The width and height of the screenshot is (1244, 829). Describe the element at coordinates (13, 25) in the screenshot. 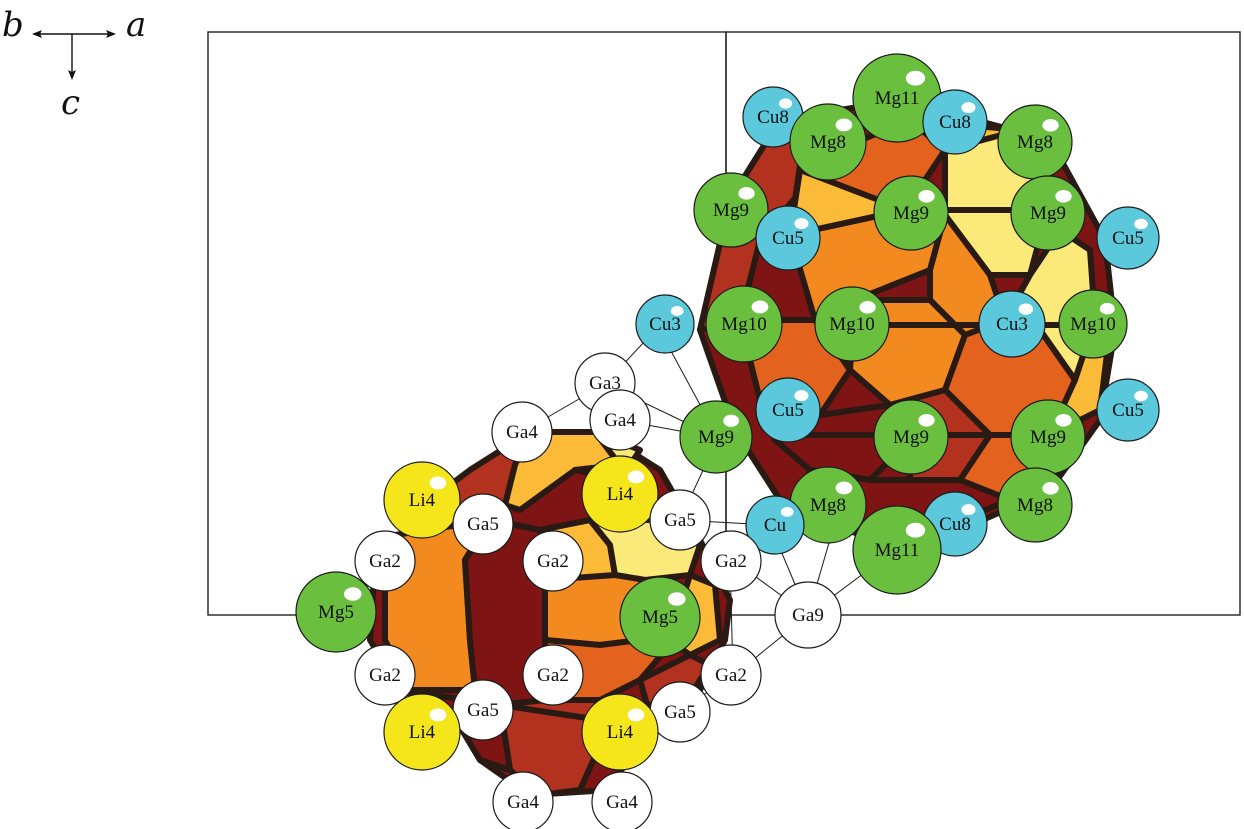

I see `axis-label-b: b` at that location.